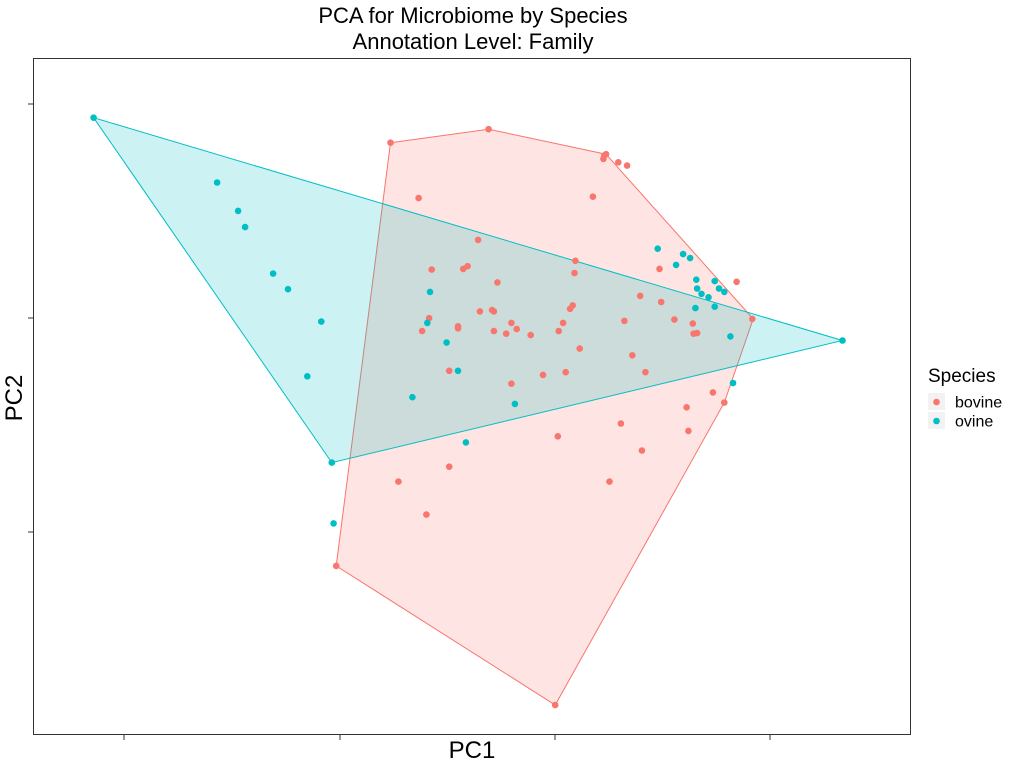 The height and width of the screenshot is (768, 1024). I want to click on y-axis-label: PC2, so click(14, 398).